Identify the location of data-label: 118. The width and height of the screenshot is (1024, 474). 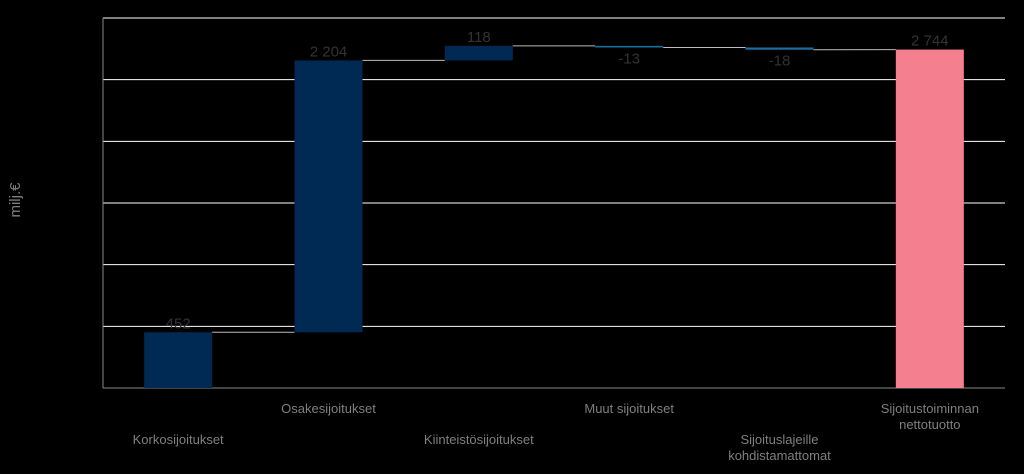
(479, 37).